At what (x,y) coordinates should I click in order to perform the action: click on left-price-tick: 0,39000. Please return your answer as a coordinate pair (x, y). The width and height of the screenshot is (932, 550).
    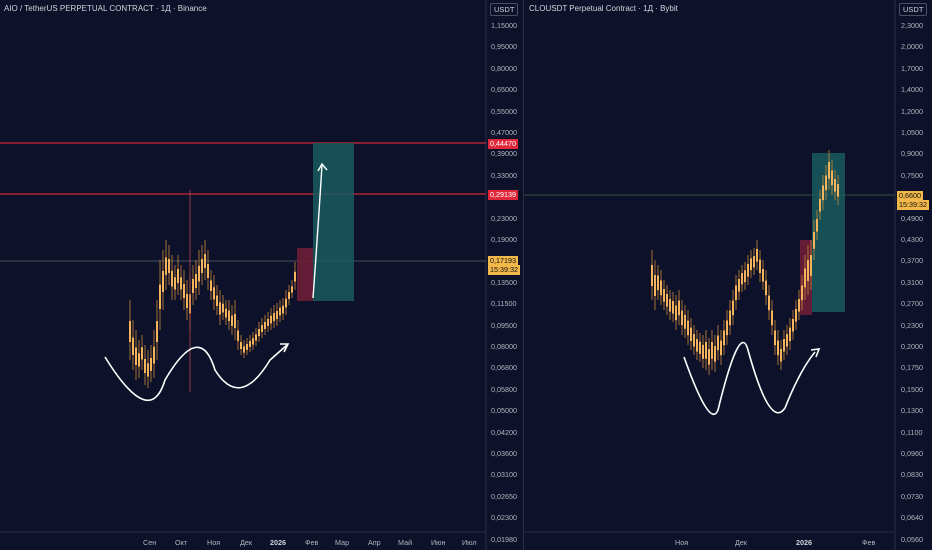
    Looking at the image, I should click on (504, 154).